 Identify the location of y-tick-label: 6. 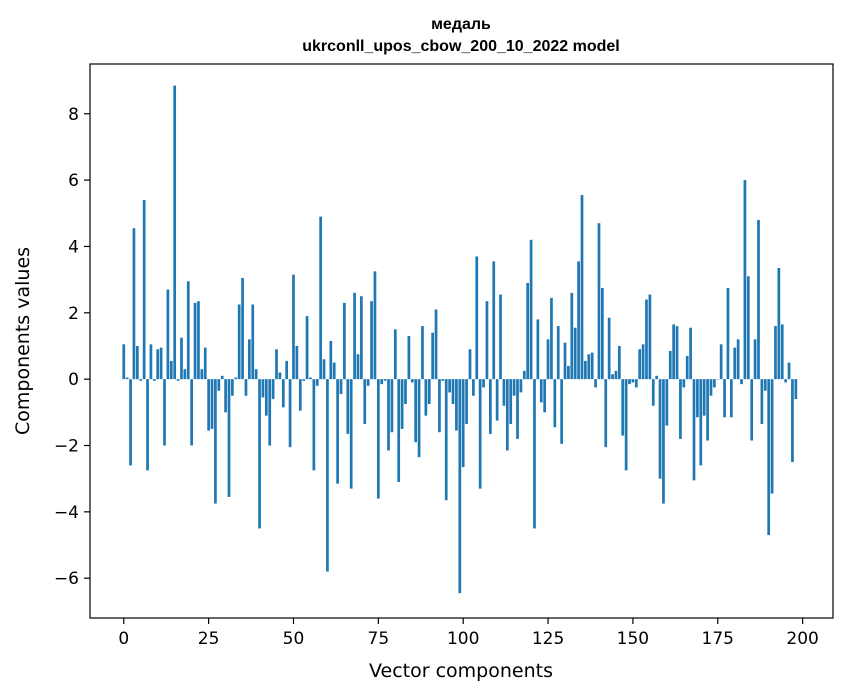
(73, 181).